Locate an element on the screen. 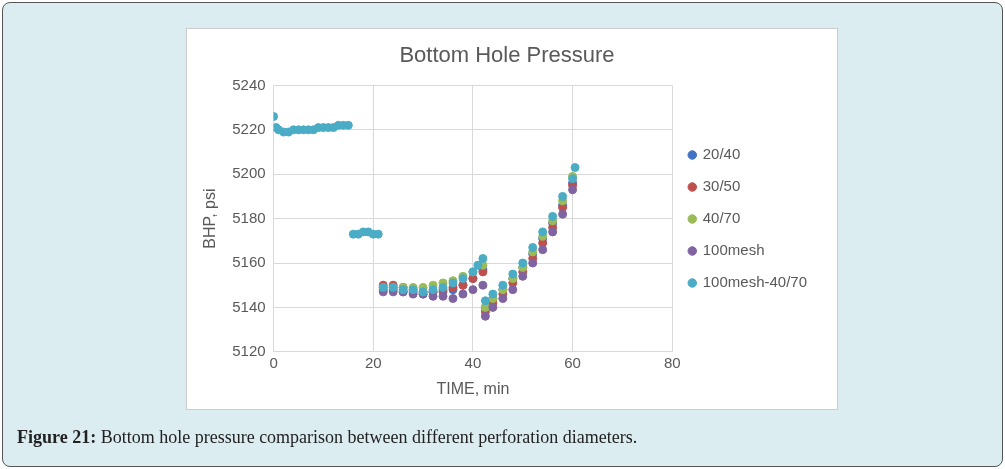 The image size is (1005, 469). x-tick-label: 20 is located at coordinates (373, 362).